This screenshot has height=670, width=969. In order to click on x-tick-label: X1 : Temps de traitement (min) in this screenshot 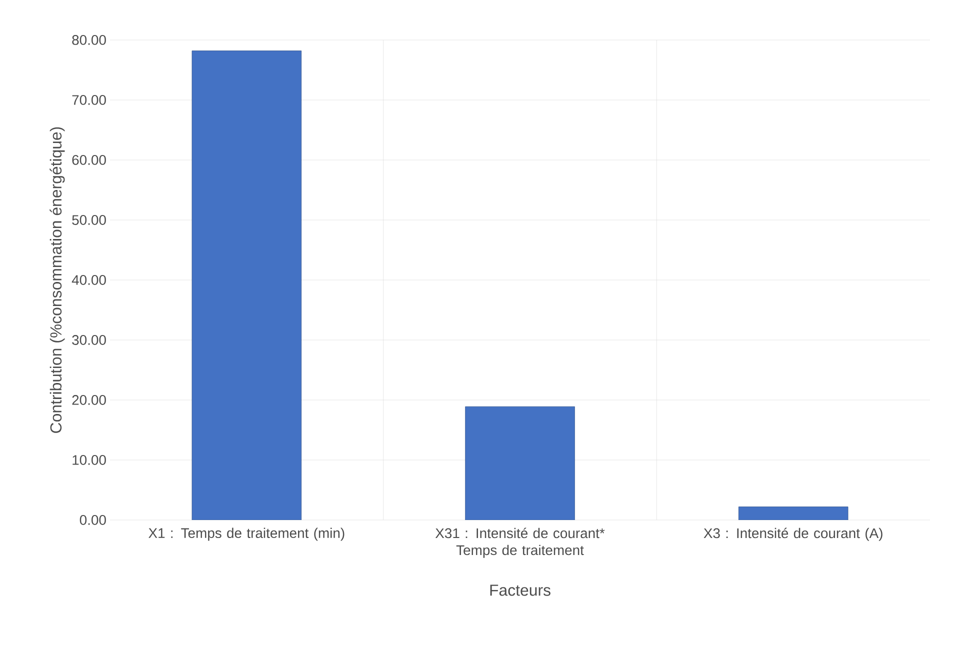, I will do `click(246, 534)`.